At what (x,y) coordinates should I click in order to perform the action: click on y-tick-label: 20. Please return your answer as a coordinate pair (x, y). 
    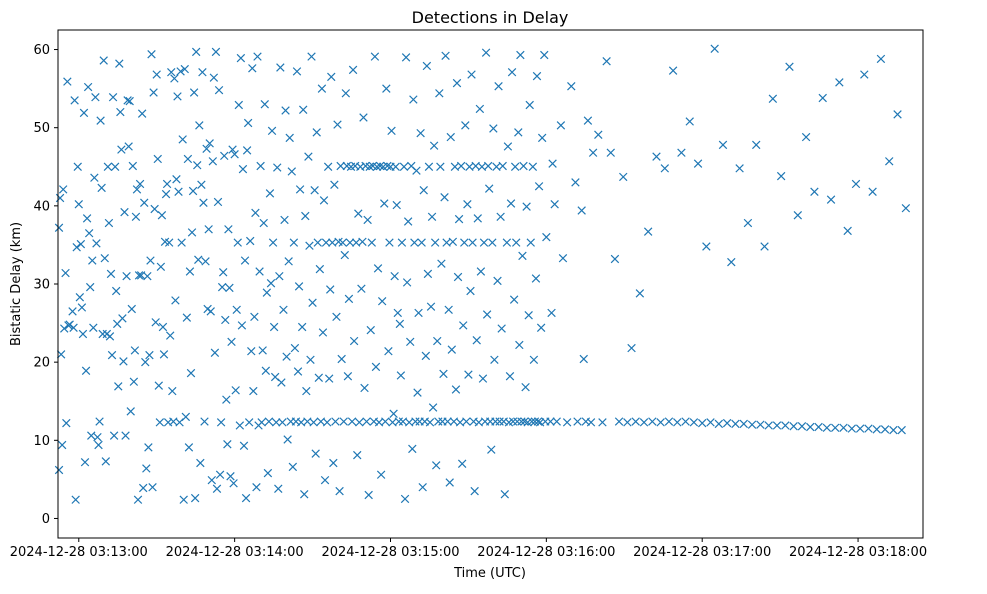
    Looking at the image, I should click on (41, 363).